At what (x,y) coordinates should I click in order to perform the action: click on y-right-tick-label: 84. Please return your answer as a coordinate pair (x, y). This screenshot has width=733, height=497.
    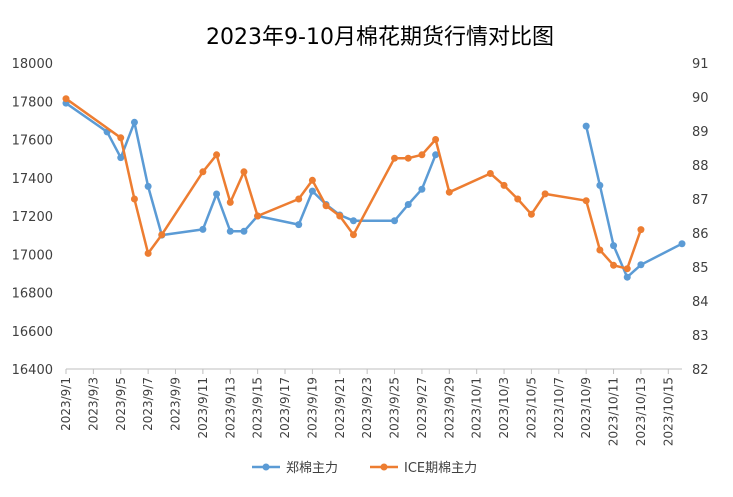
    Looking at the image, I should click on (700, 302).